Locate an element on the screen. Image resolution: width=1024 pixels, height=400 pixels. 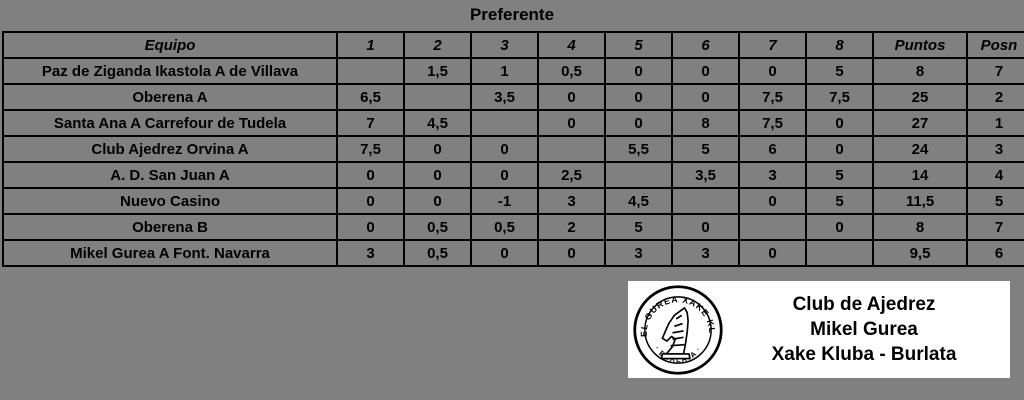
table-header: Equipo 1 2 3 4 5 6 7 8 Puntos Posn is located at coordinates (514, 45).